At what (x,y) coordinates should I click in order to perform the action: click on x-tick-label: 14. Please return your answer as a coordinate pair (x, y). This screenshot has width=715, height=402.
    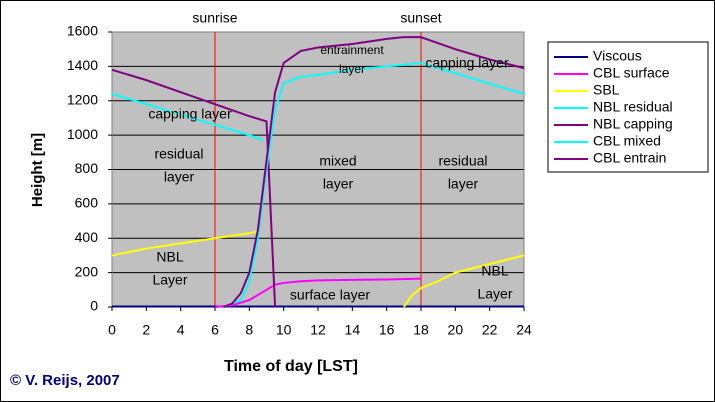
    Looking at the image, I should click on (353, 330).